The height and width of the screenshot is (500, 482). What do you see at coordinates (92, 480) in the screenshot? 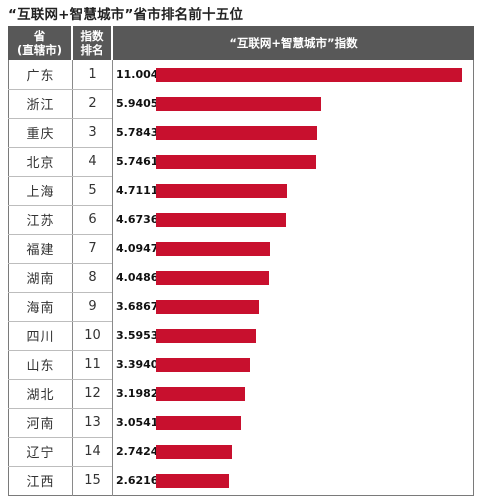
I see `rank-label: 15` at bounding box center [92, 480].